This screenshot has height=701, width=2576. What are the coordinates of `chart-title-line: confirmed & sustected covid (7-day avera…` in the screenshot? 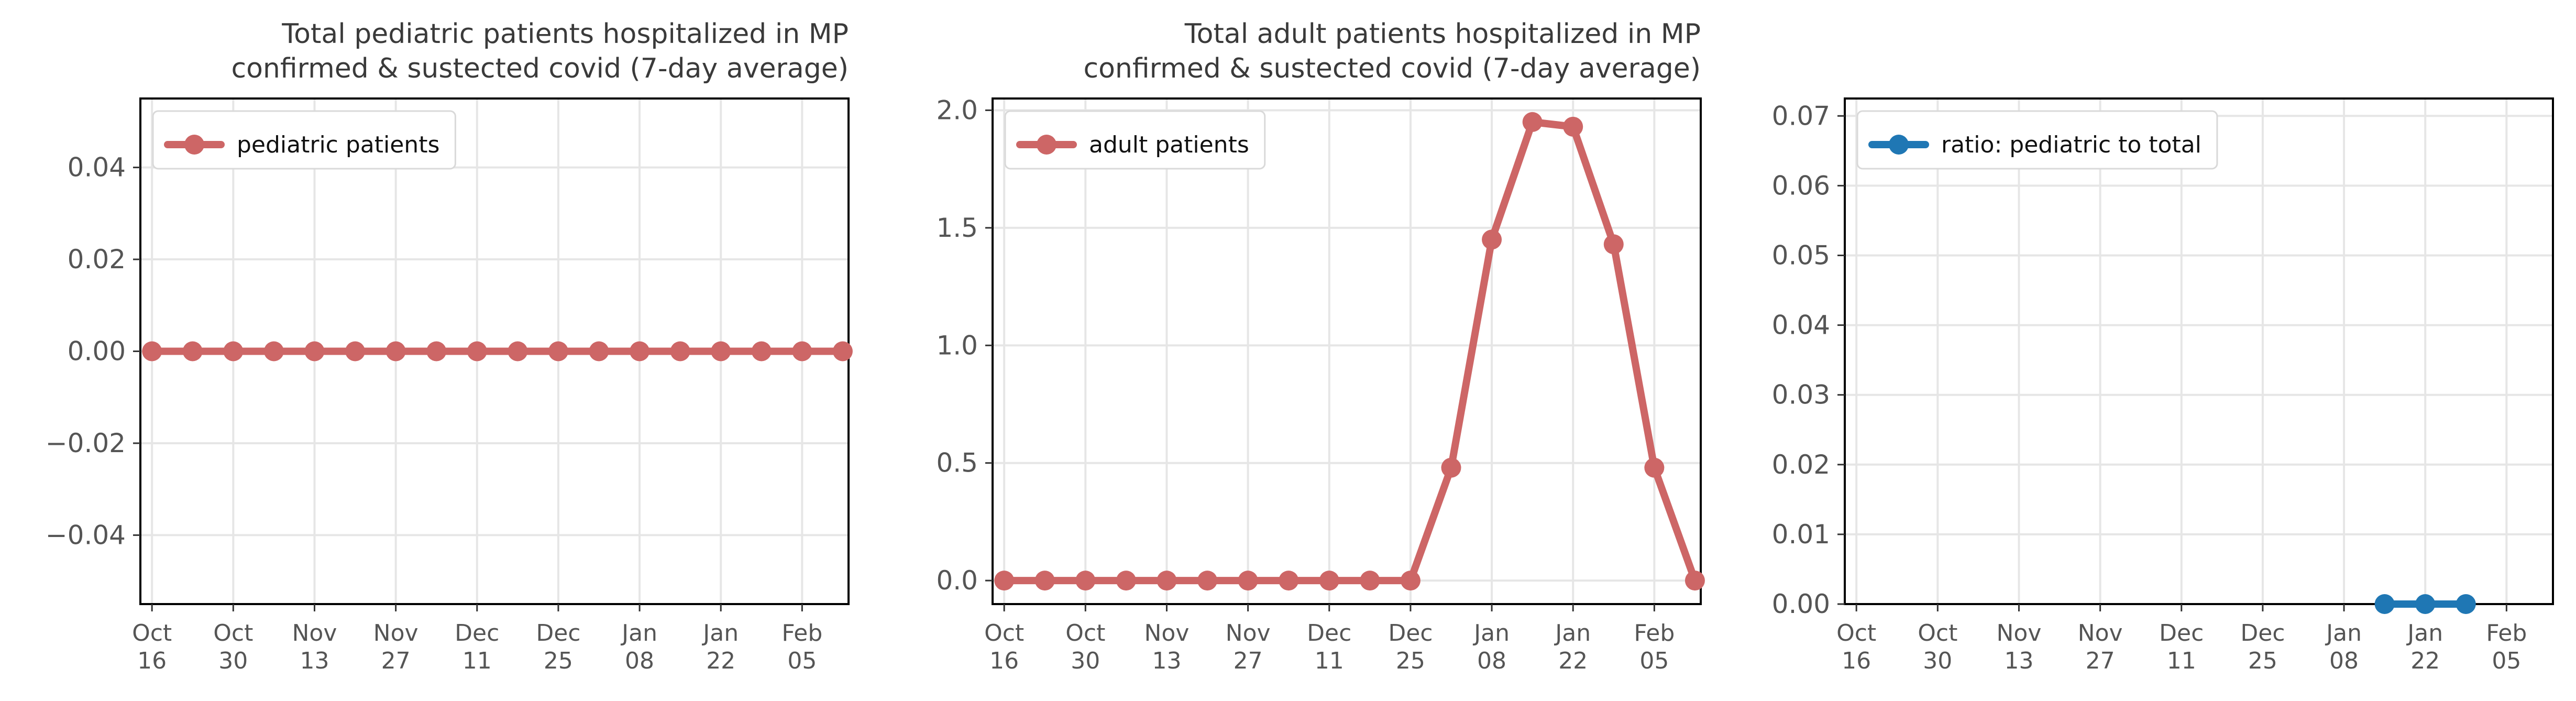 It's located at (540, 68).